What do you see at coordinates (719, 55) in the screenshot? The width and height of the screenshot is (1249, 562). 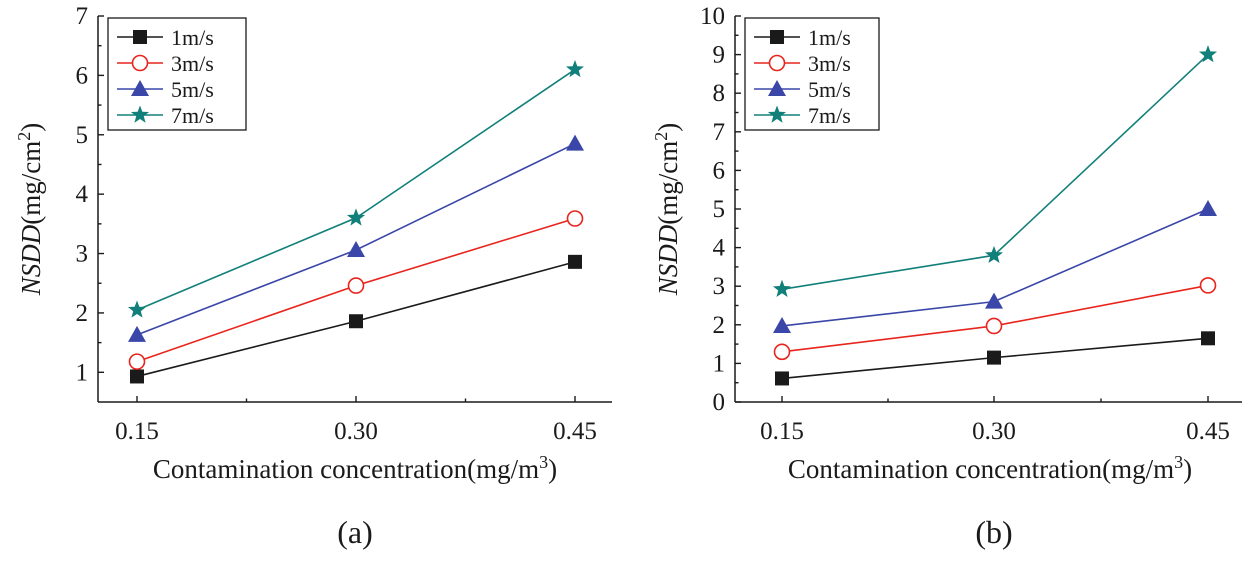 I see `y-tick-label: 9` at bounding box center [719, 55].